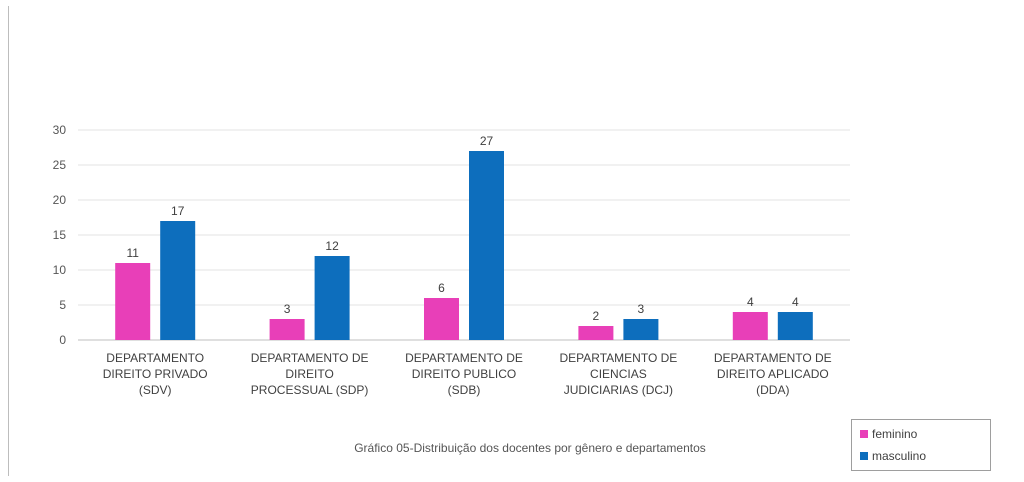  Describe the element at coordinates (864, 434) in the screenshot. I see `legend-swatch-feminino` at that location.